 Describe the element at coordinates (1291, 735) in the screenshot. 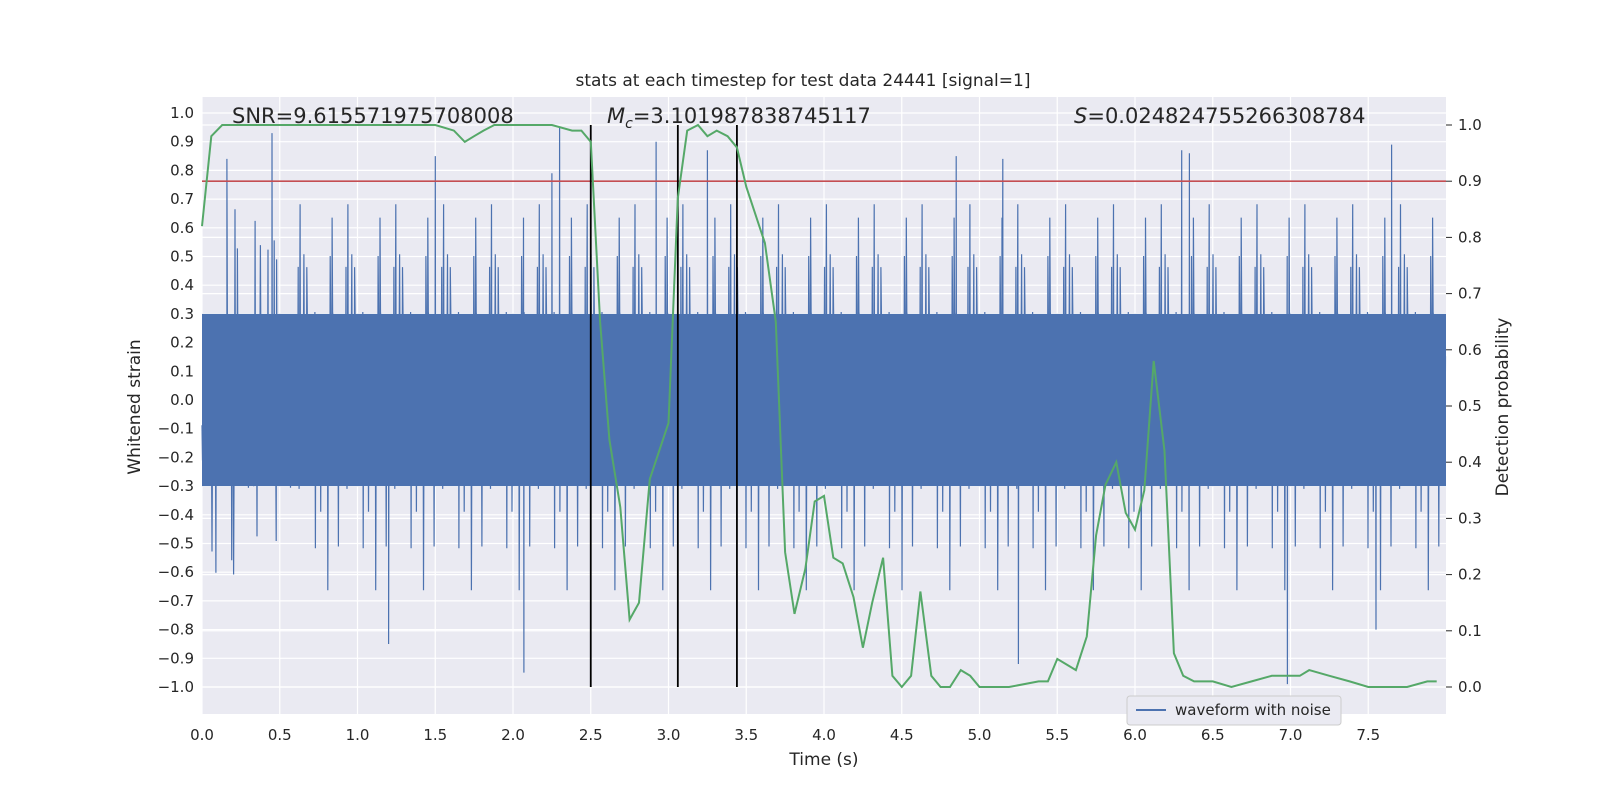

I see `x-tick-label: 7.0` at that location.